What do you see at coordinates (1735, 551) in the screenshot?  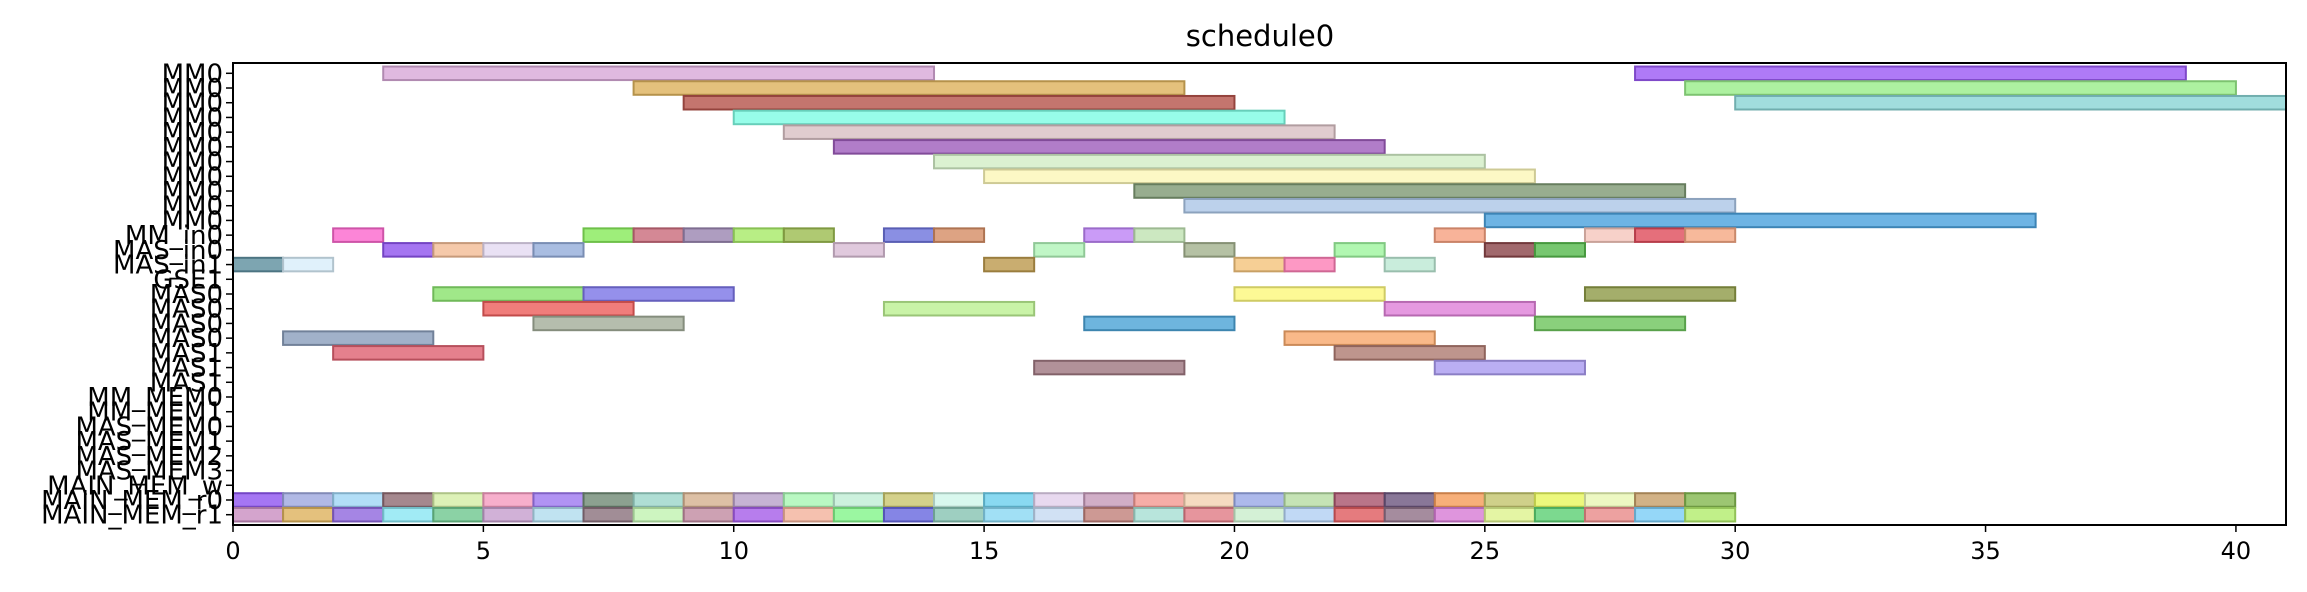 I see `x-tick-label: 30` at bounding box center [1735, 551].